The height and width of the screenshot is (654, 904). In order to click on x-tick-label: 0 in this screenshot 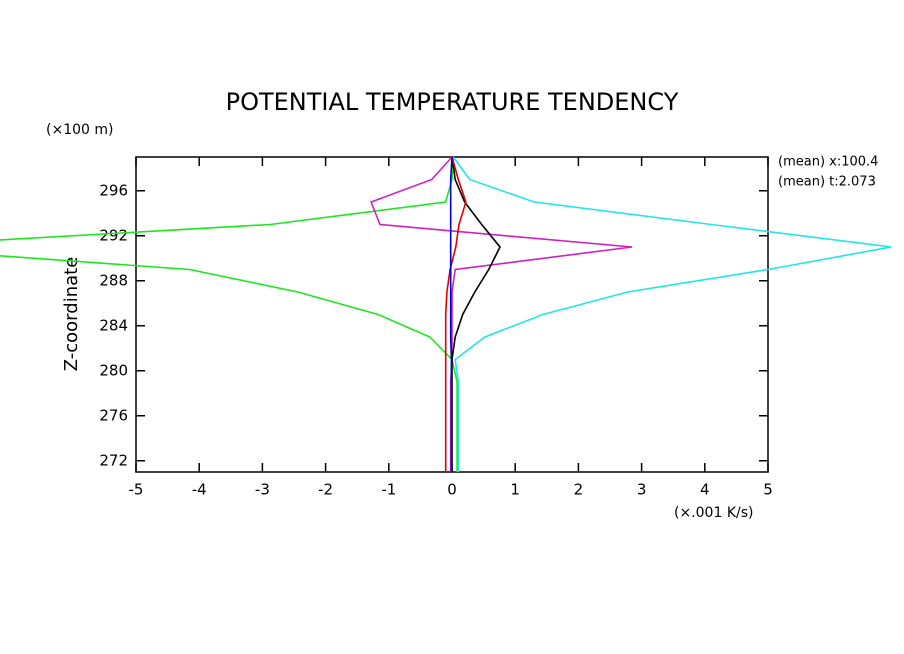, I will do `click(452, 490)`.